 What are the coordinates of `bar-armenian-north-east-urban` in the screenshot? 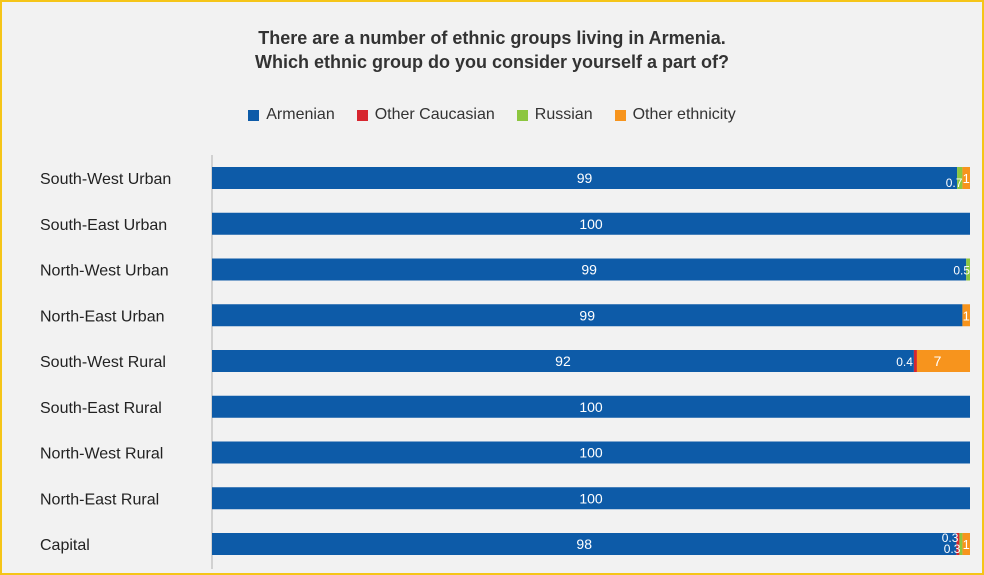 It's located at (587, 315).